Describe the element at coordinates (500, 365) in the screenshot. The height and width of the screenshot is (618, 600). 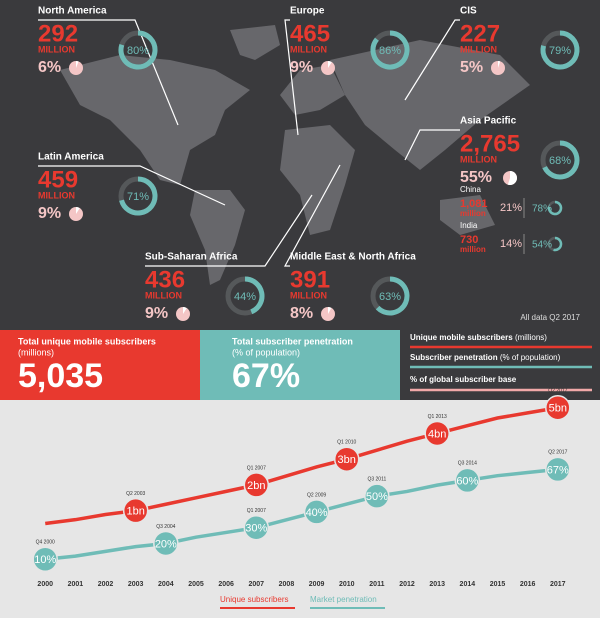
I see `legend-box` at that location.